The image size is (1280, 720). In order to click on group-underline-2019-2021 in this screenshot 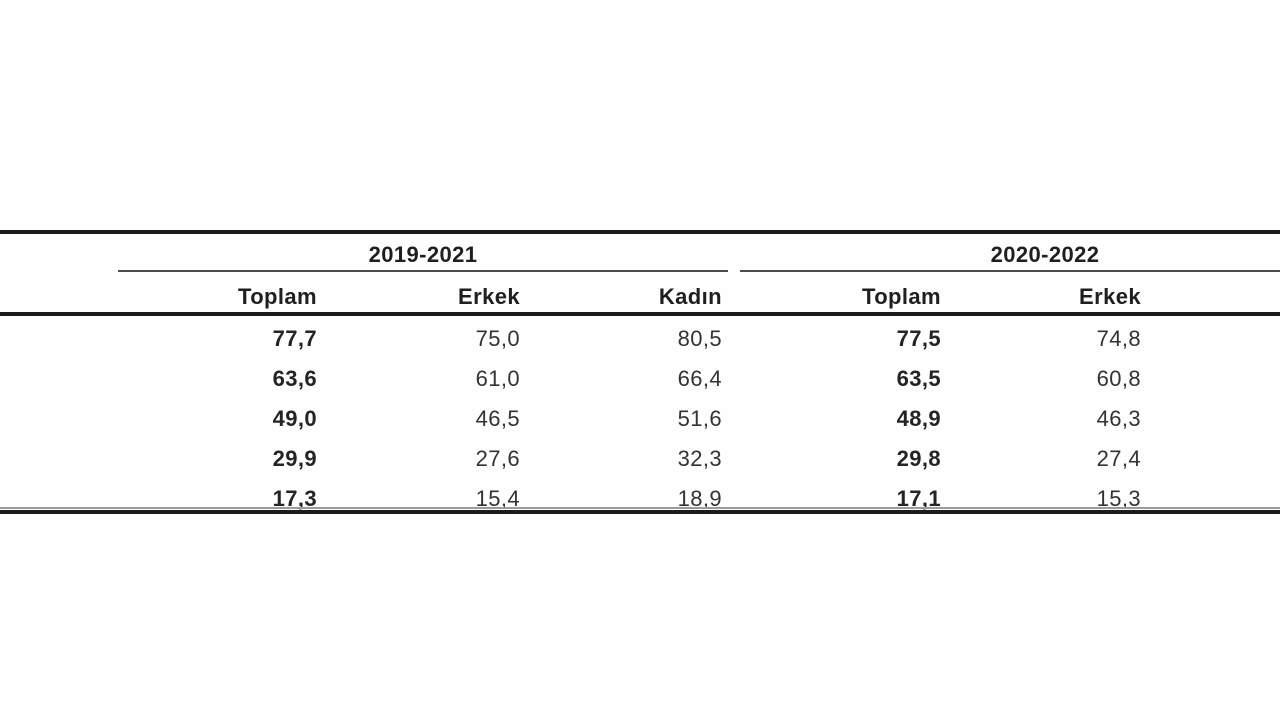, I will do `click(423, 271)`.